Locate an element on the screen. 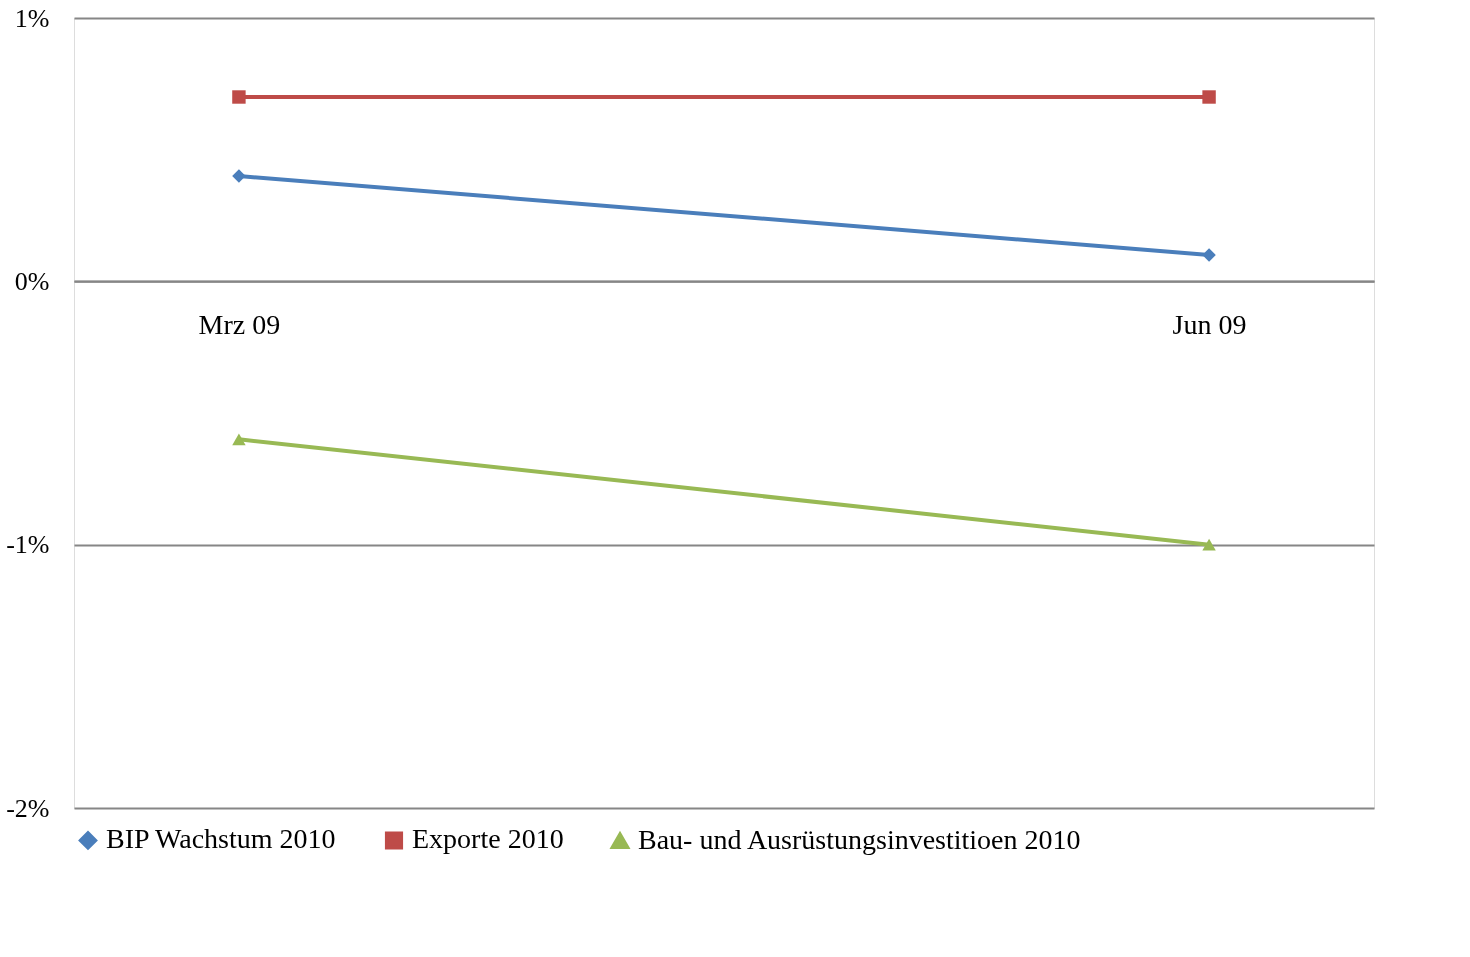 This screenshot has height=957, width=1470. y-tick-label: -1% is located at coordinates (28, 545).